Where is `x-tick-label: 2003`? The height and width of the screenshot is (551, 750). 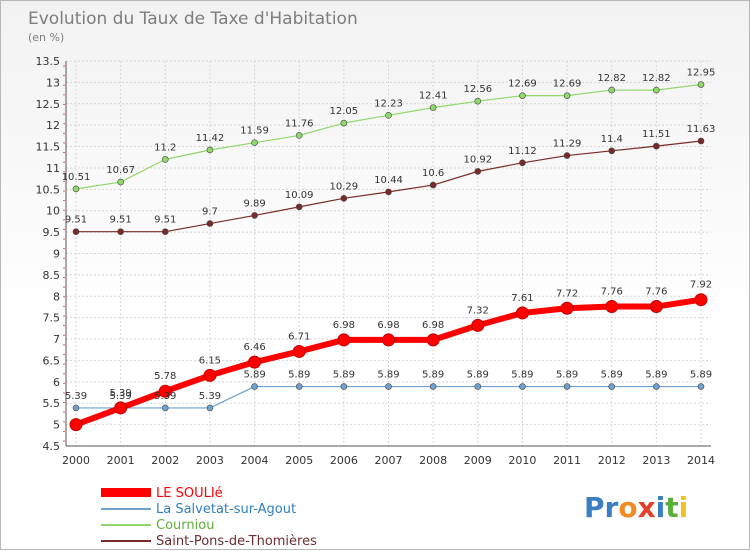
x-tick-label: 2003 is located at coordinates (210, 460).